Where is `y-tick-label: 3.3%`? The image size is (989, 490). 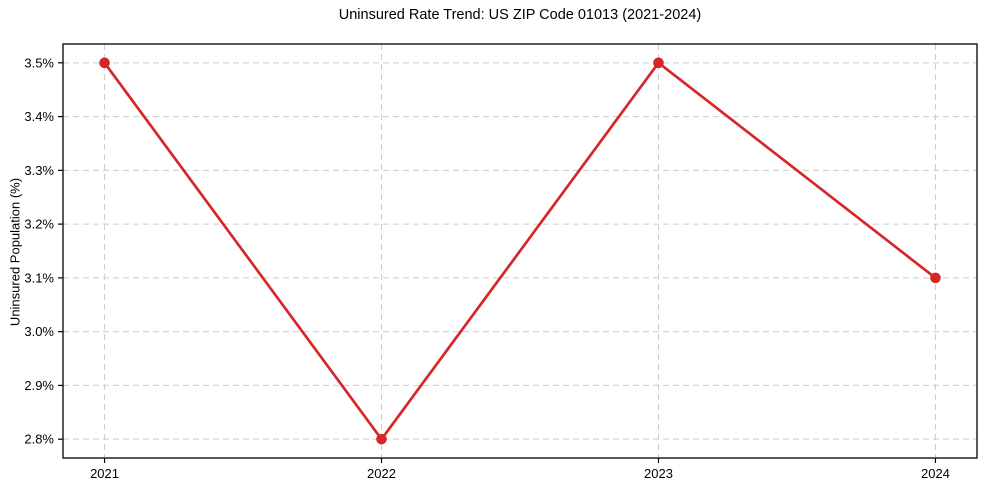 y-tick-label: 3.3% is located at coordinates (39, 170).